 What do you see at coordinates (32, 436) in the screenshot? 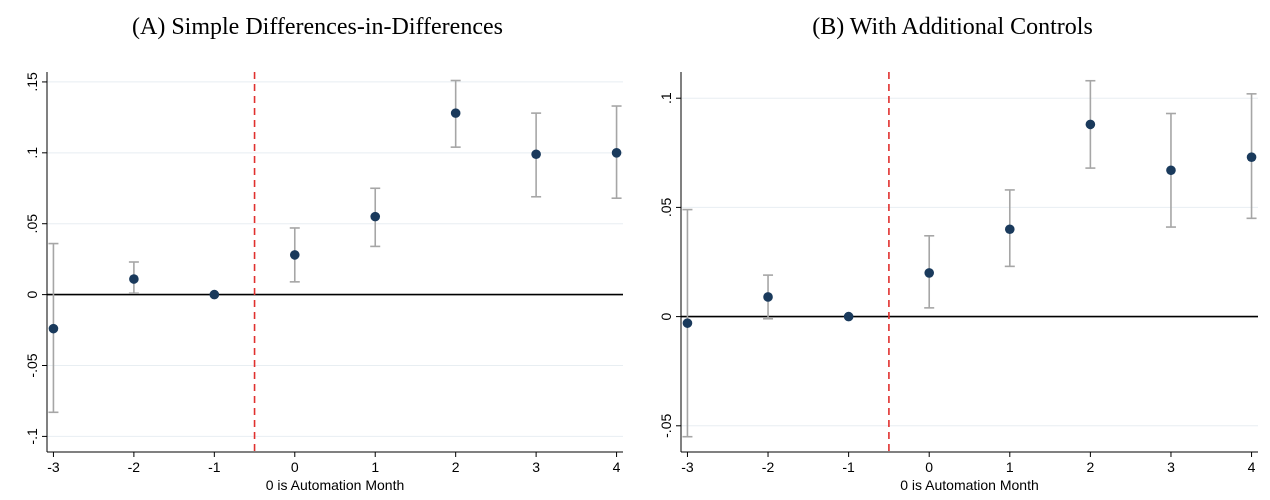
I see `y-tick-label: -.1` at bounding box center [32, 436].